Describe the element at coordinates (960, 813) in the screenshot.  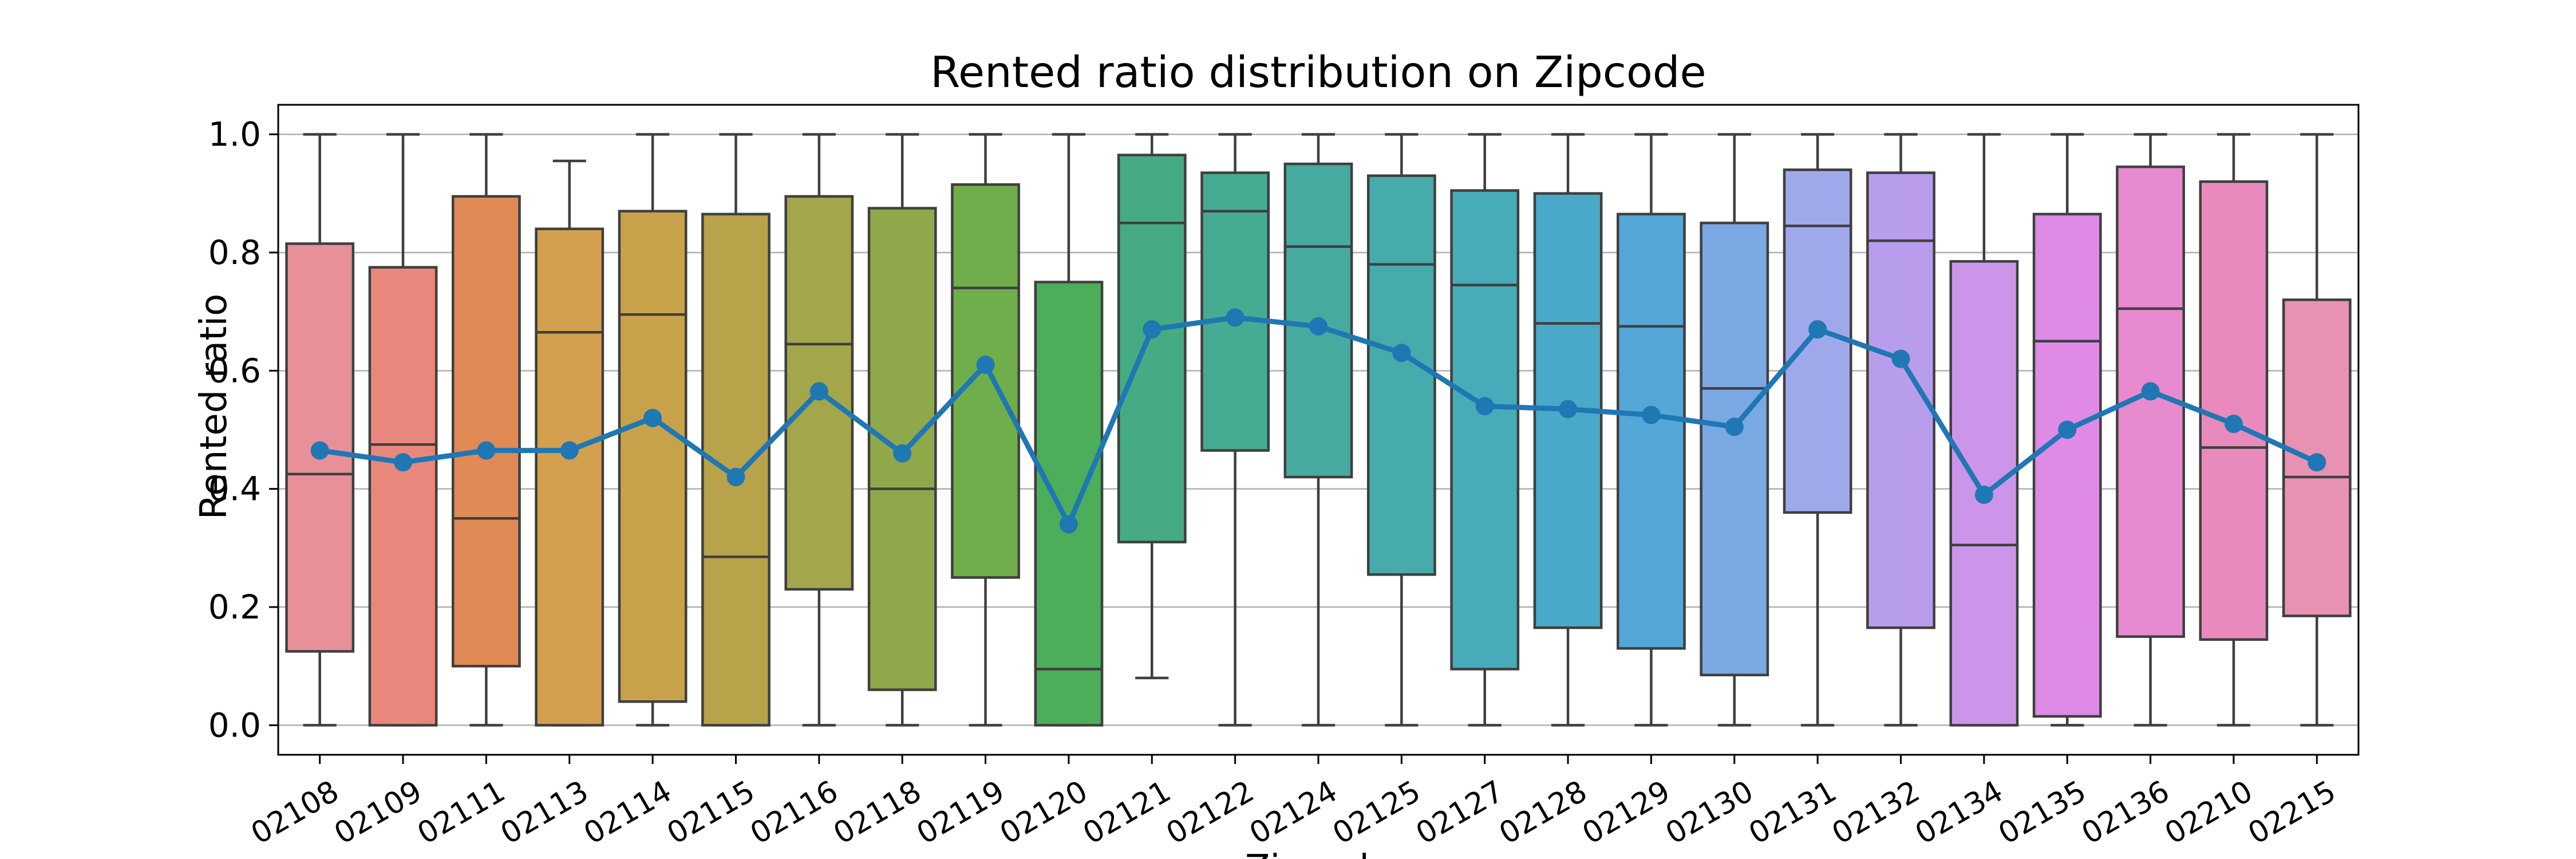
I see `x-tick-label-02119: 02119` at that location.